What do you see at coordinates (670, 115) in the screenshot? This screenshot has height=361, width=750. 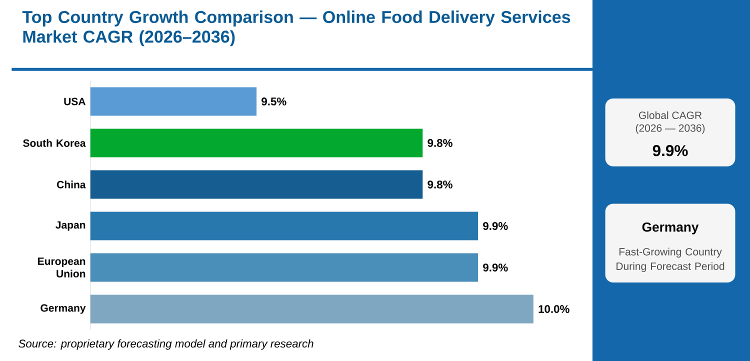 I see `text: Global CAGR` at bounding box center [670, 115].